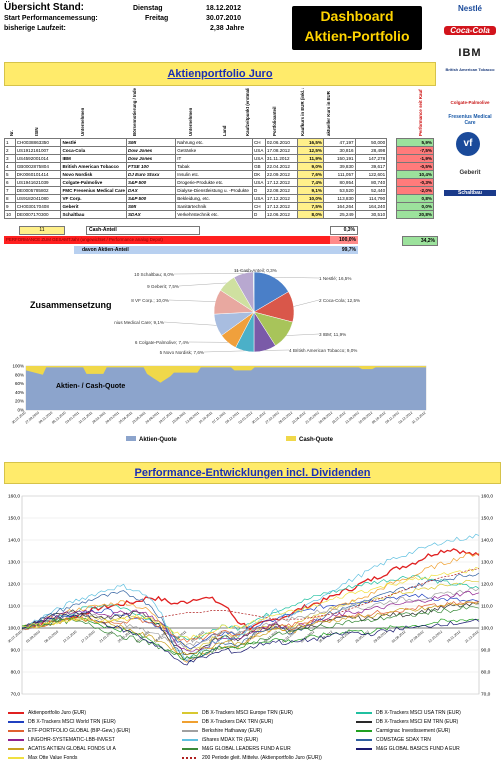  What do you see at coordinates (16, 651) in the screenshot?
I see `y-tick-label-left: 90,0` at bounding box center [16, 651].